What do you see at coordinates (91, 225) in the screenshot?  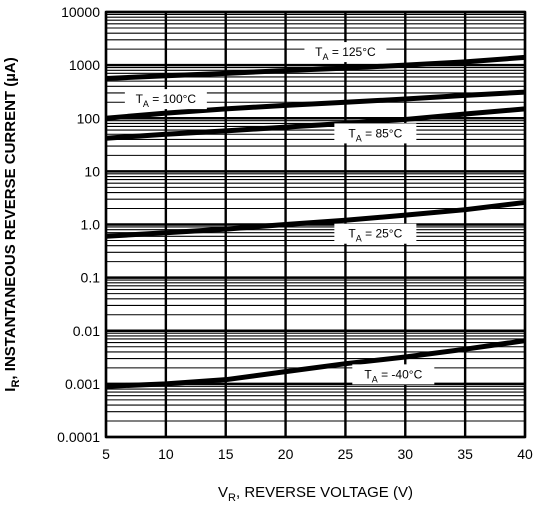 I see `y-tick-label: 1.0` at bounding box center [91, 225].